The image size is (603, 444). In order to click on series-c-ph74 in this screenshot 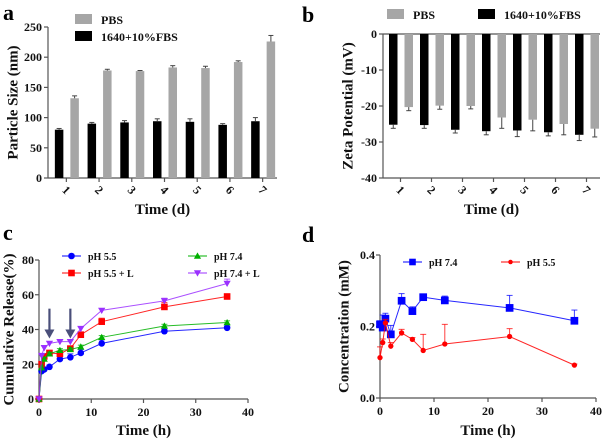, I will do `click(133, 360)`.